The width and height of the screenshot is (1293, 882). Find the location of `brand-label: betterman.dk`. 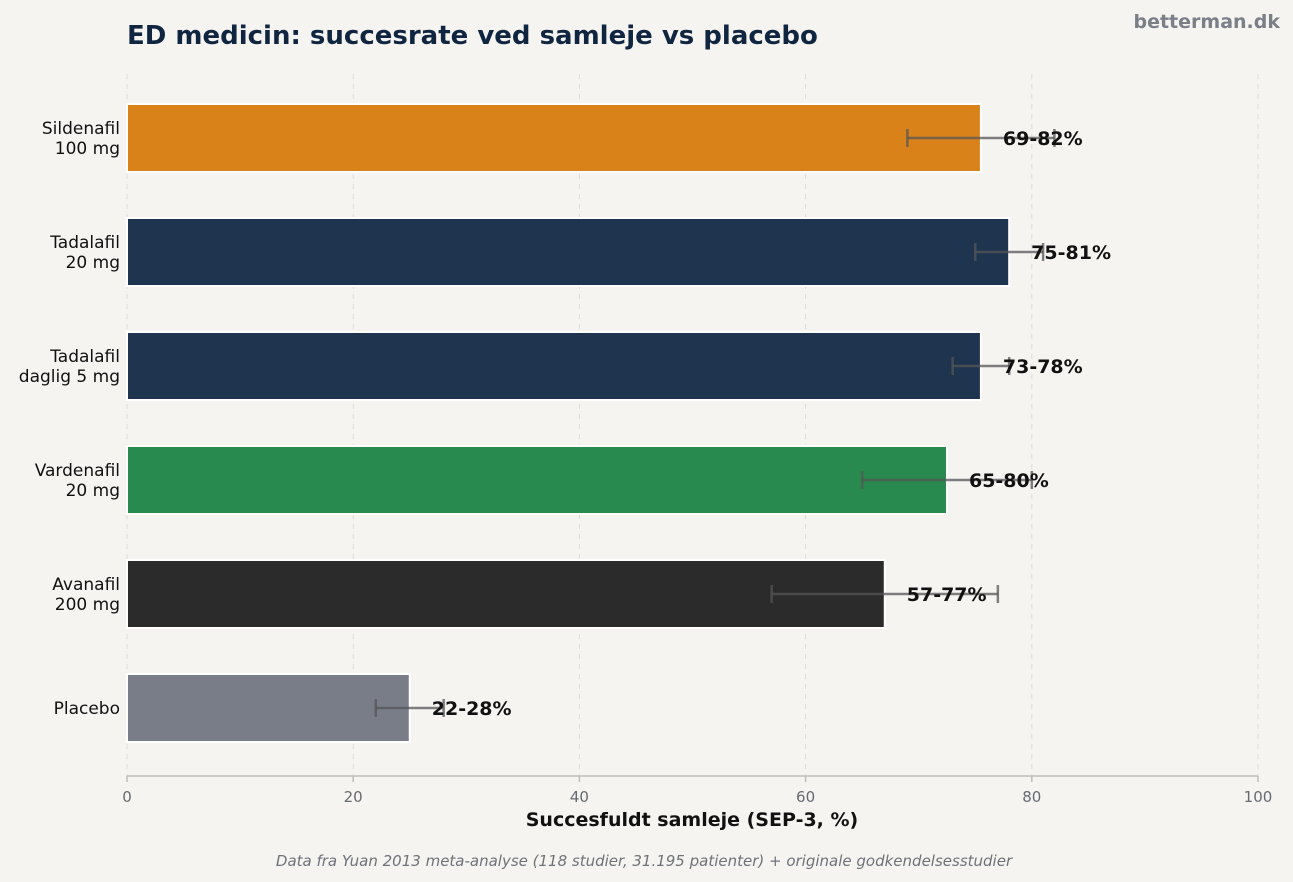

brand-label: betterman.dk is located at coordinates (1206, 22).